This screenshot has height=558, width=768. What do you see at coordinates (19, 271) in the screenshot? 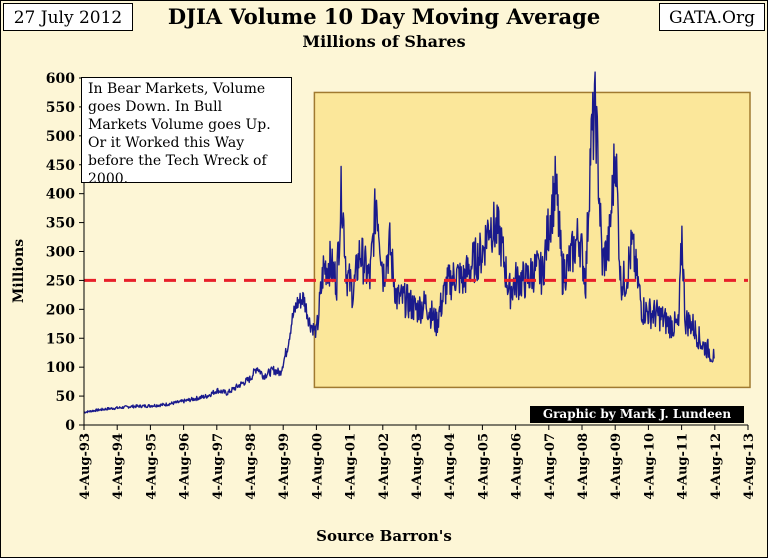
I see `y-axis-label: Millions` at bounding box center [19, 271].